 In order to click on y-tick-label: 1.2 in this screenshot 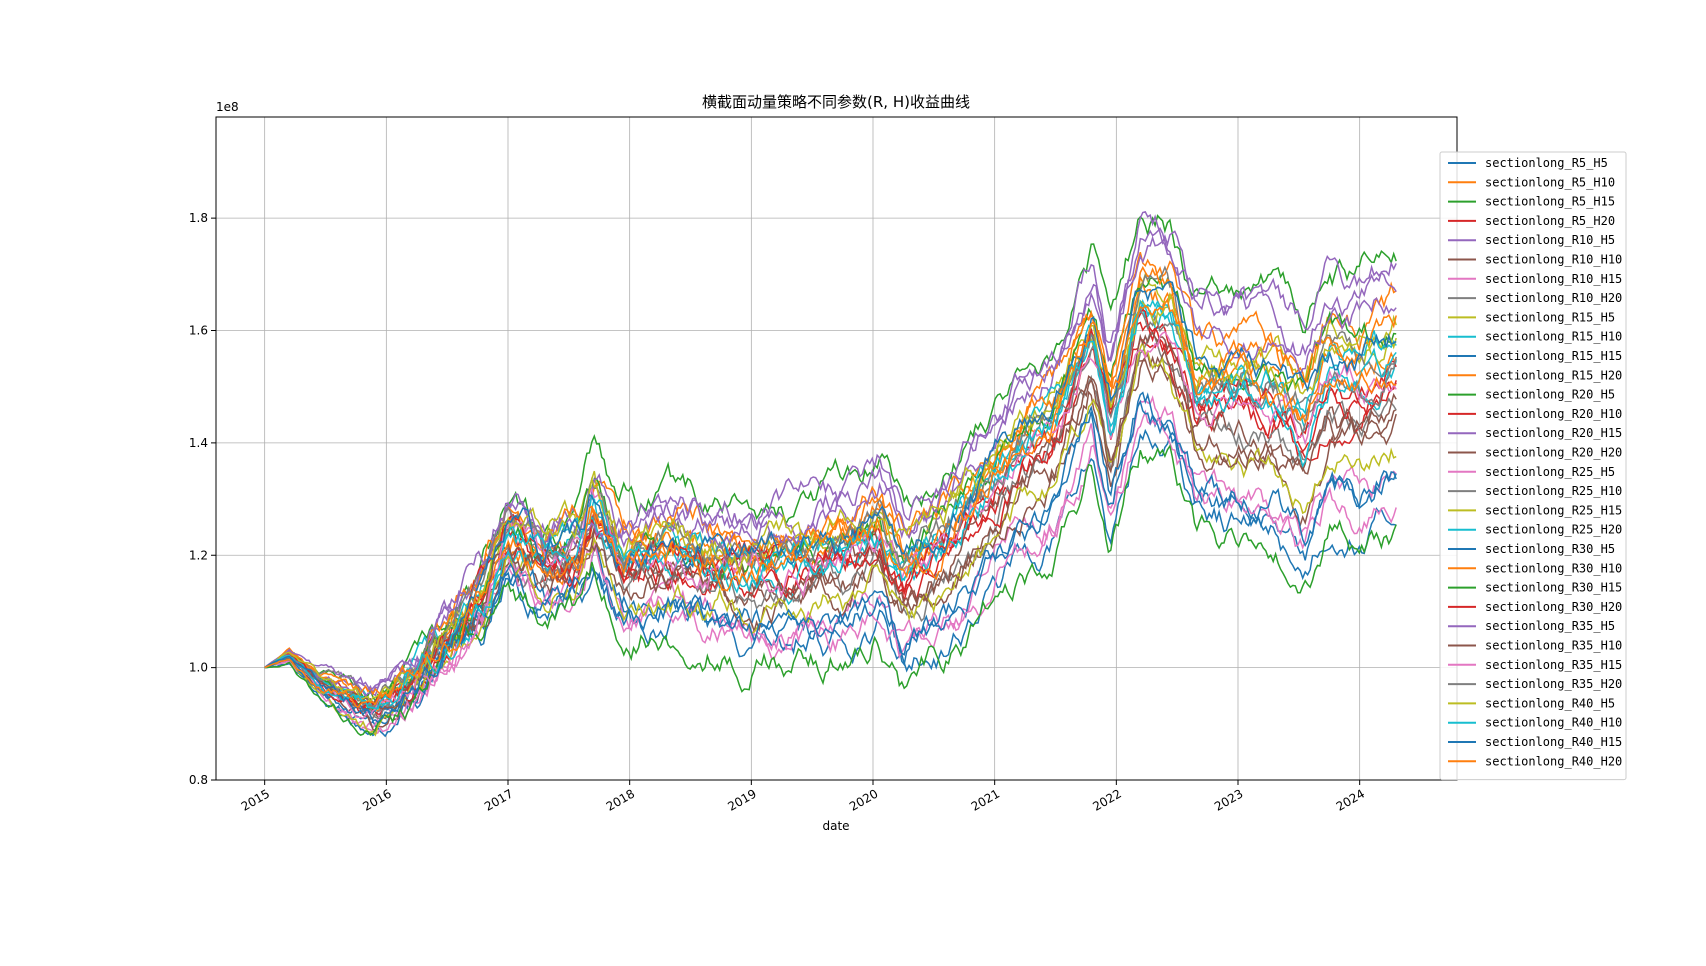, I will do `click(198, 555)`.